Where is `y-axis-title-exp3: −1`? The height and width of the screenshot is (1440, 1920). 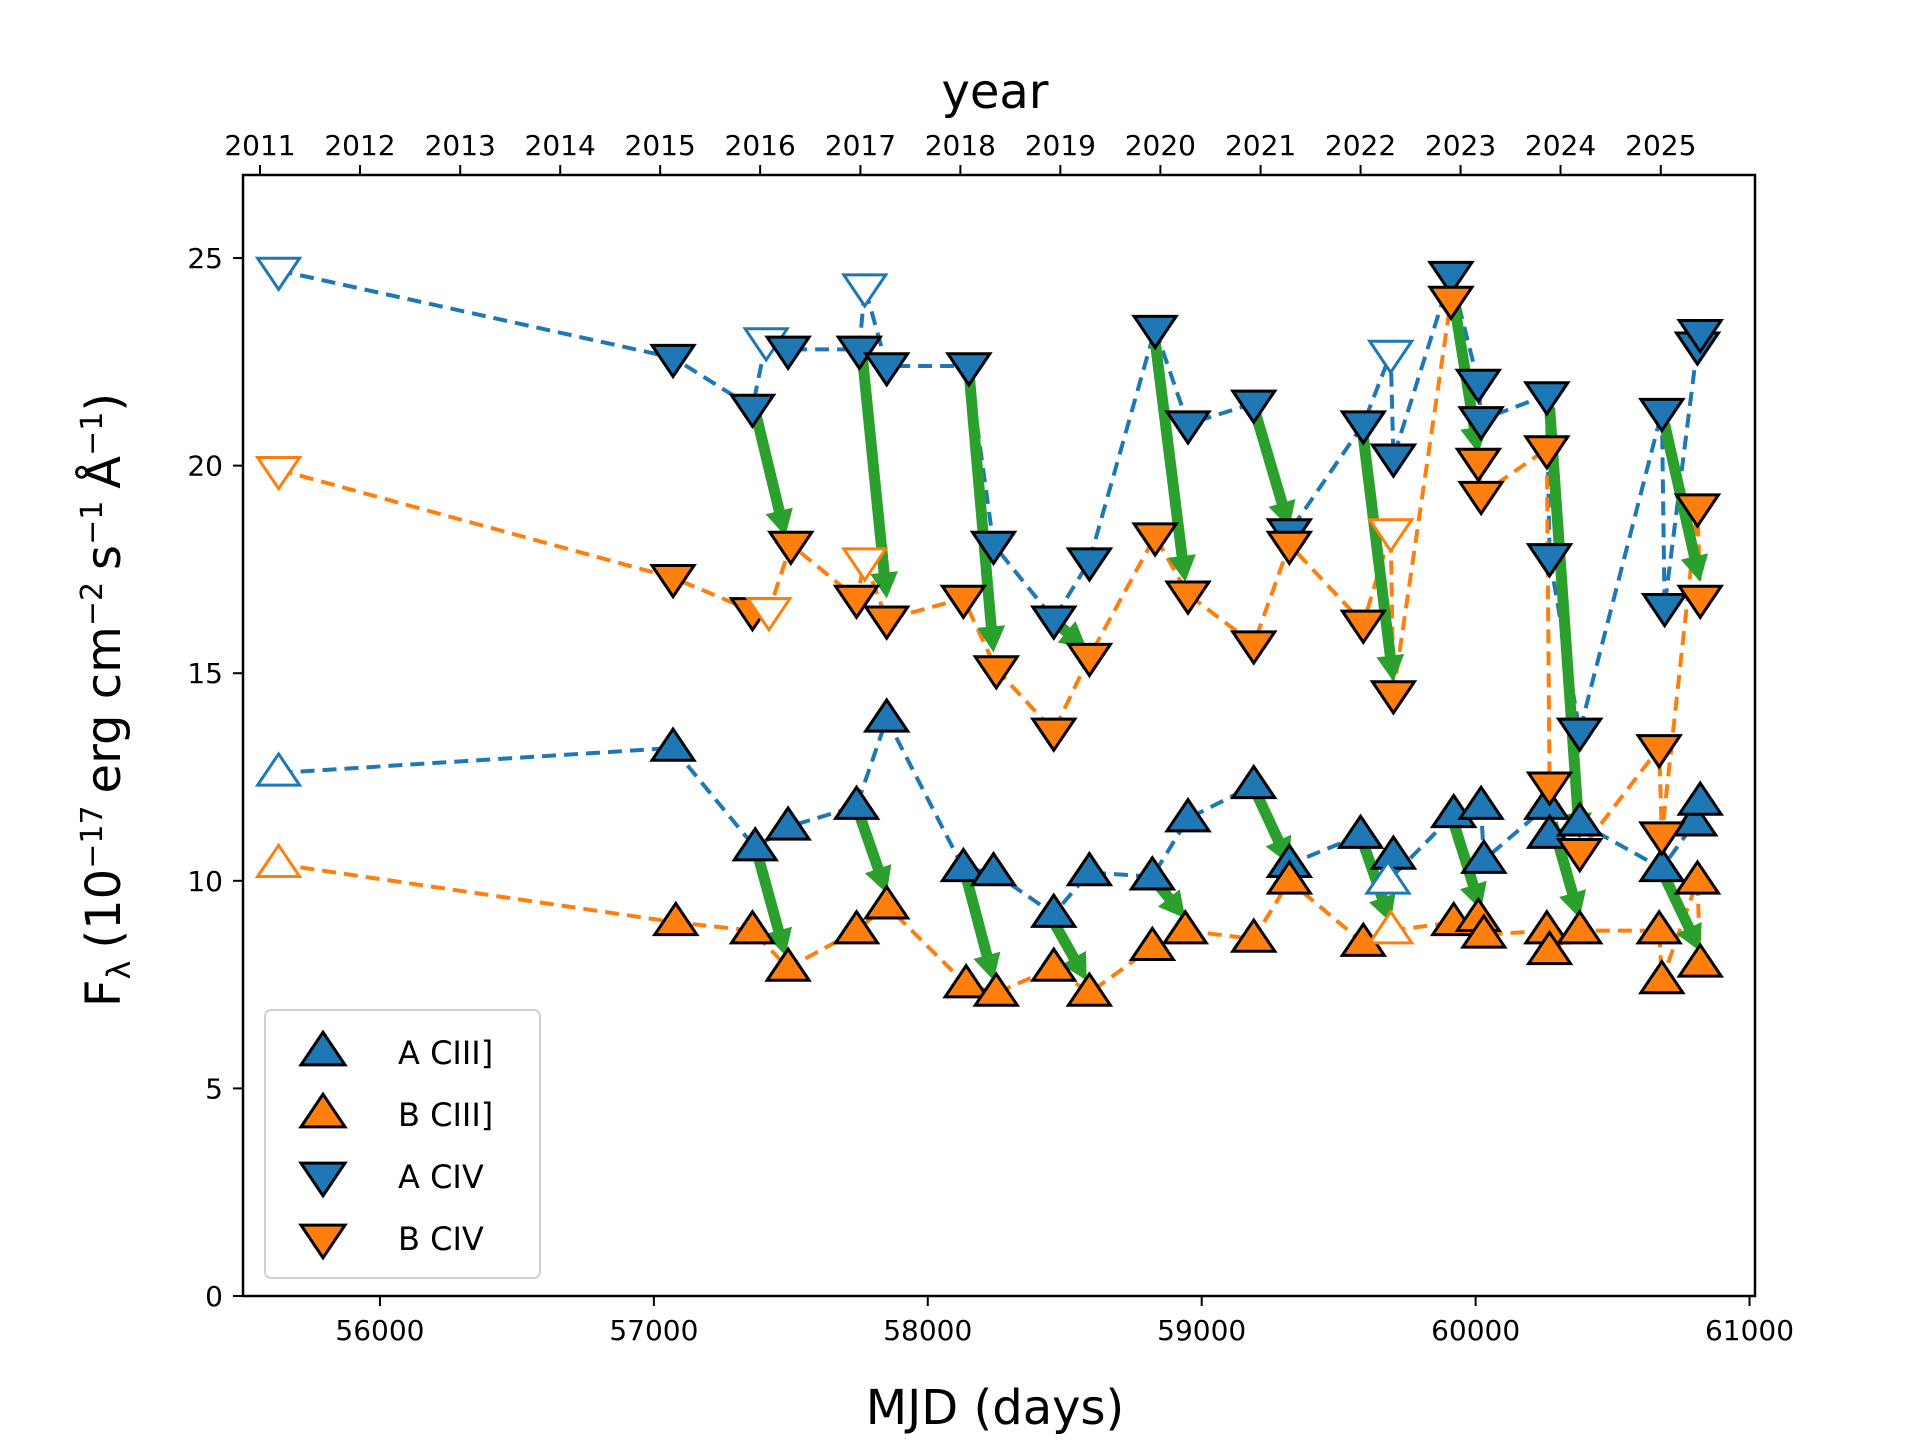
y-axis-title-exp3: −1 is located at coordinates (92, 523).